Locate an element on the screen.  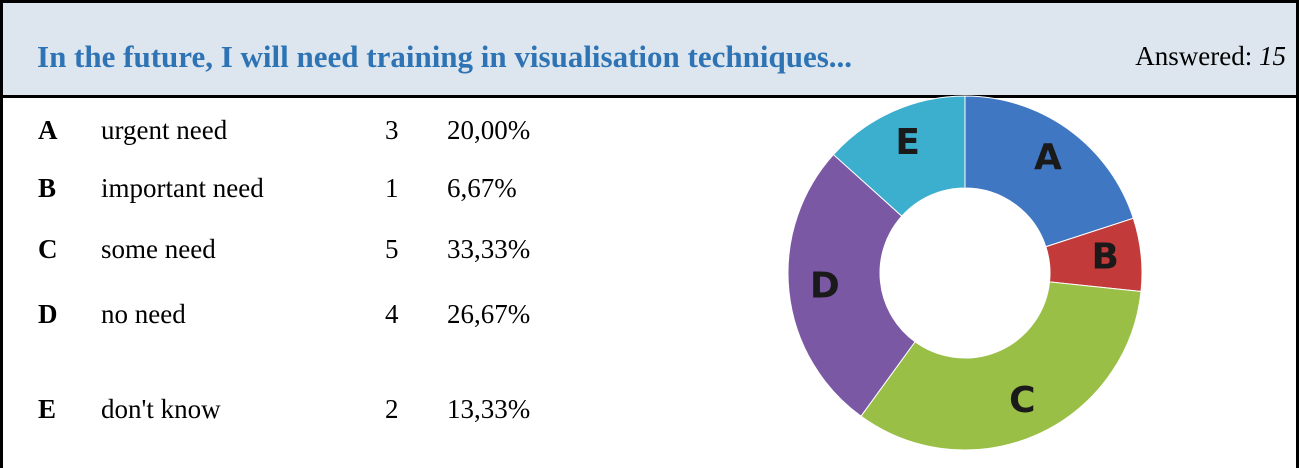
cell-label: urgent need is located at coordinates (164, 130).